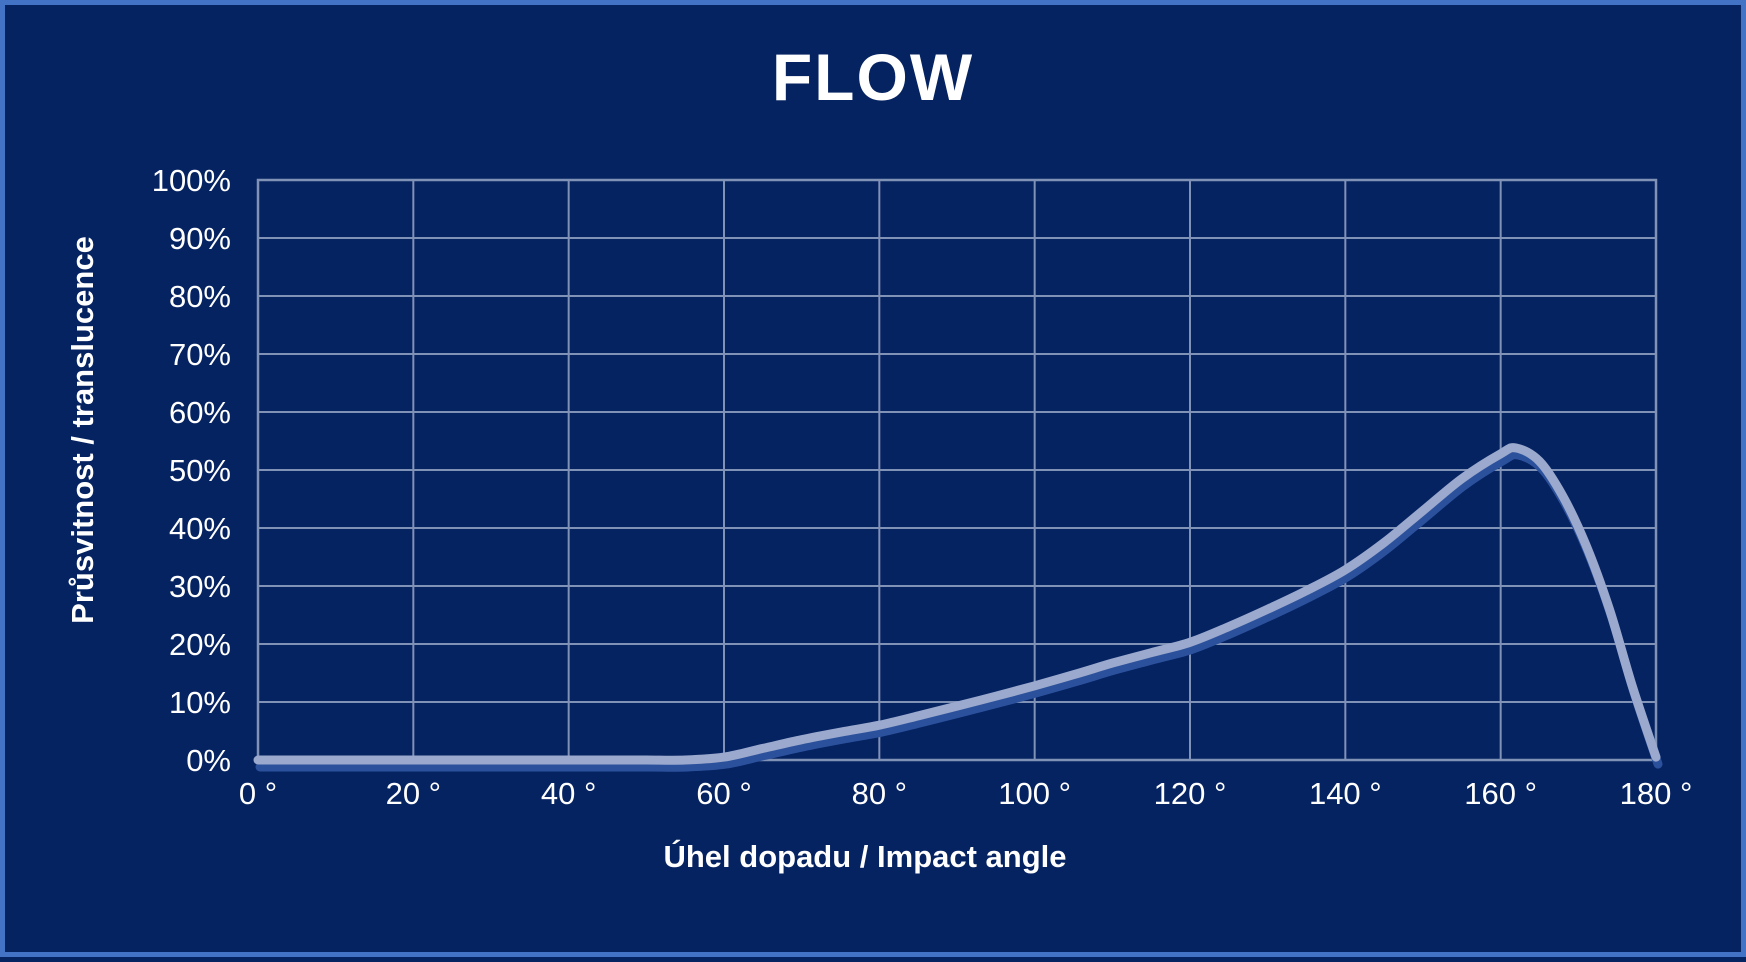 The image size is (1746, 962). I want to click on y-tick-label: 0%, so click(208, 760).